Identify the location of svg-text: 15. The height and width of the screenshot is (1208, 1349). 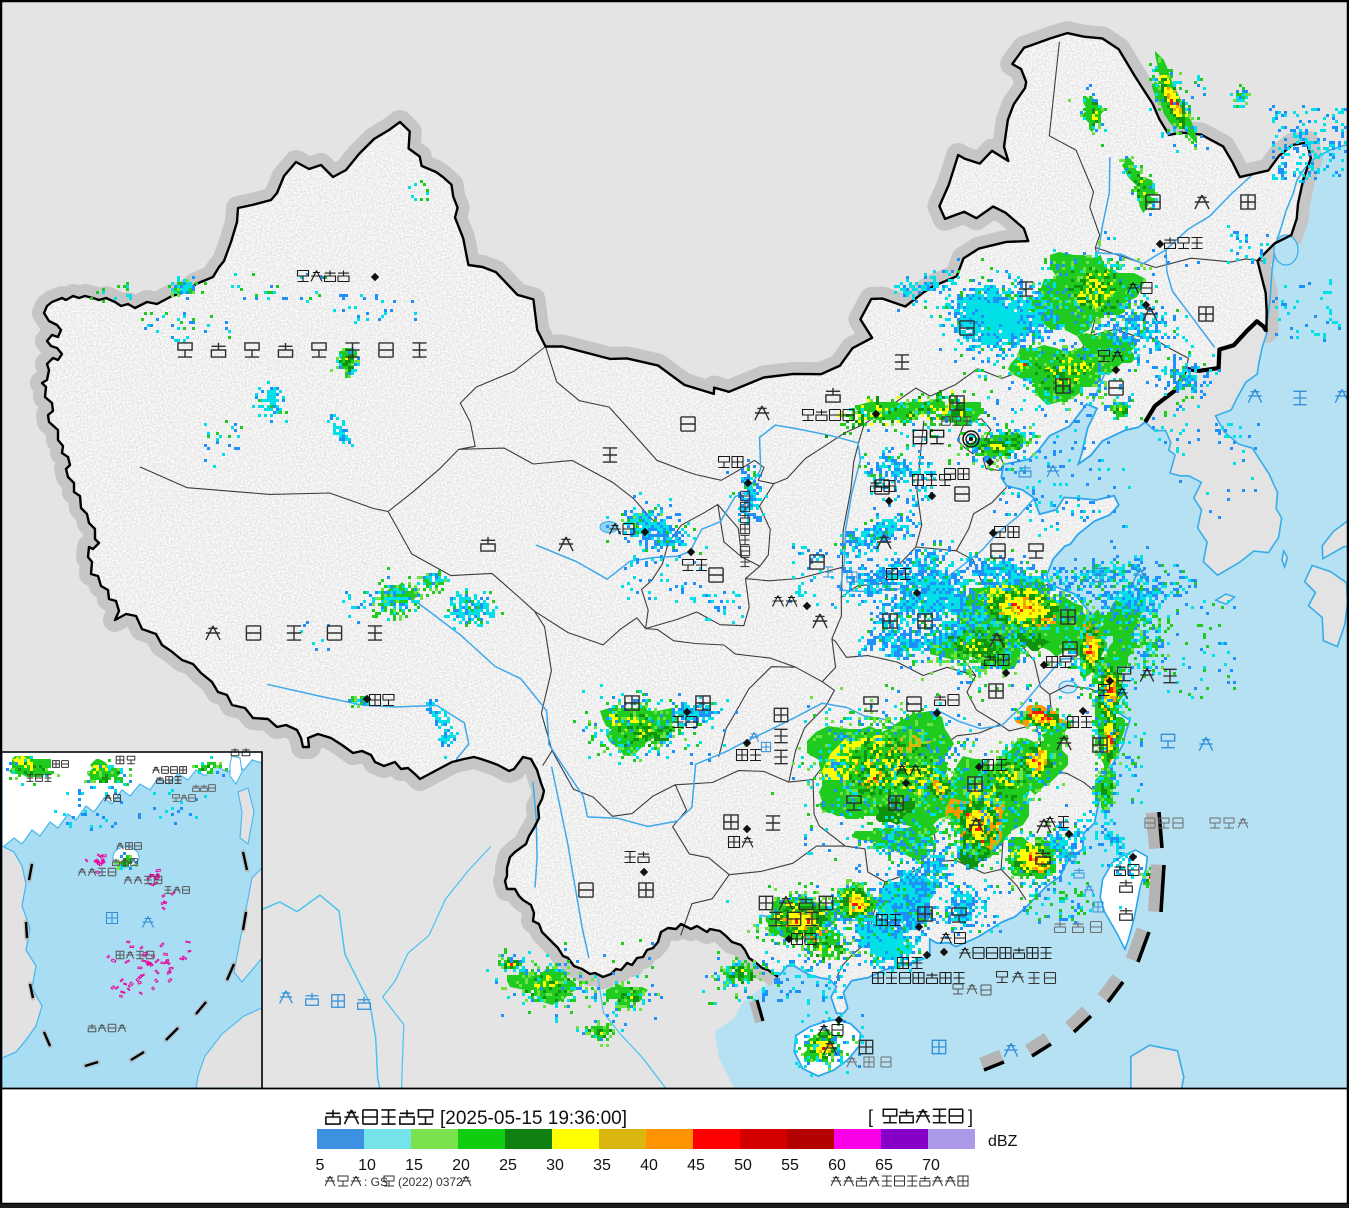
(414, 1165).